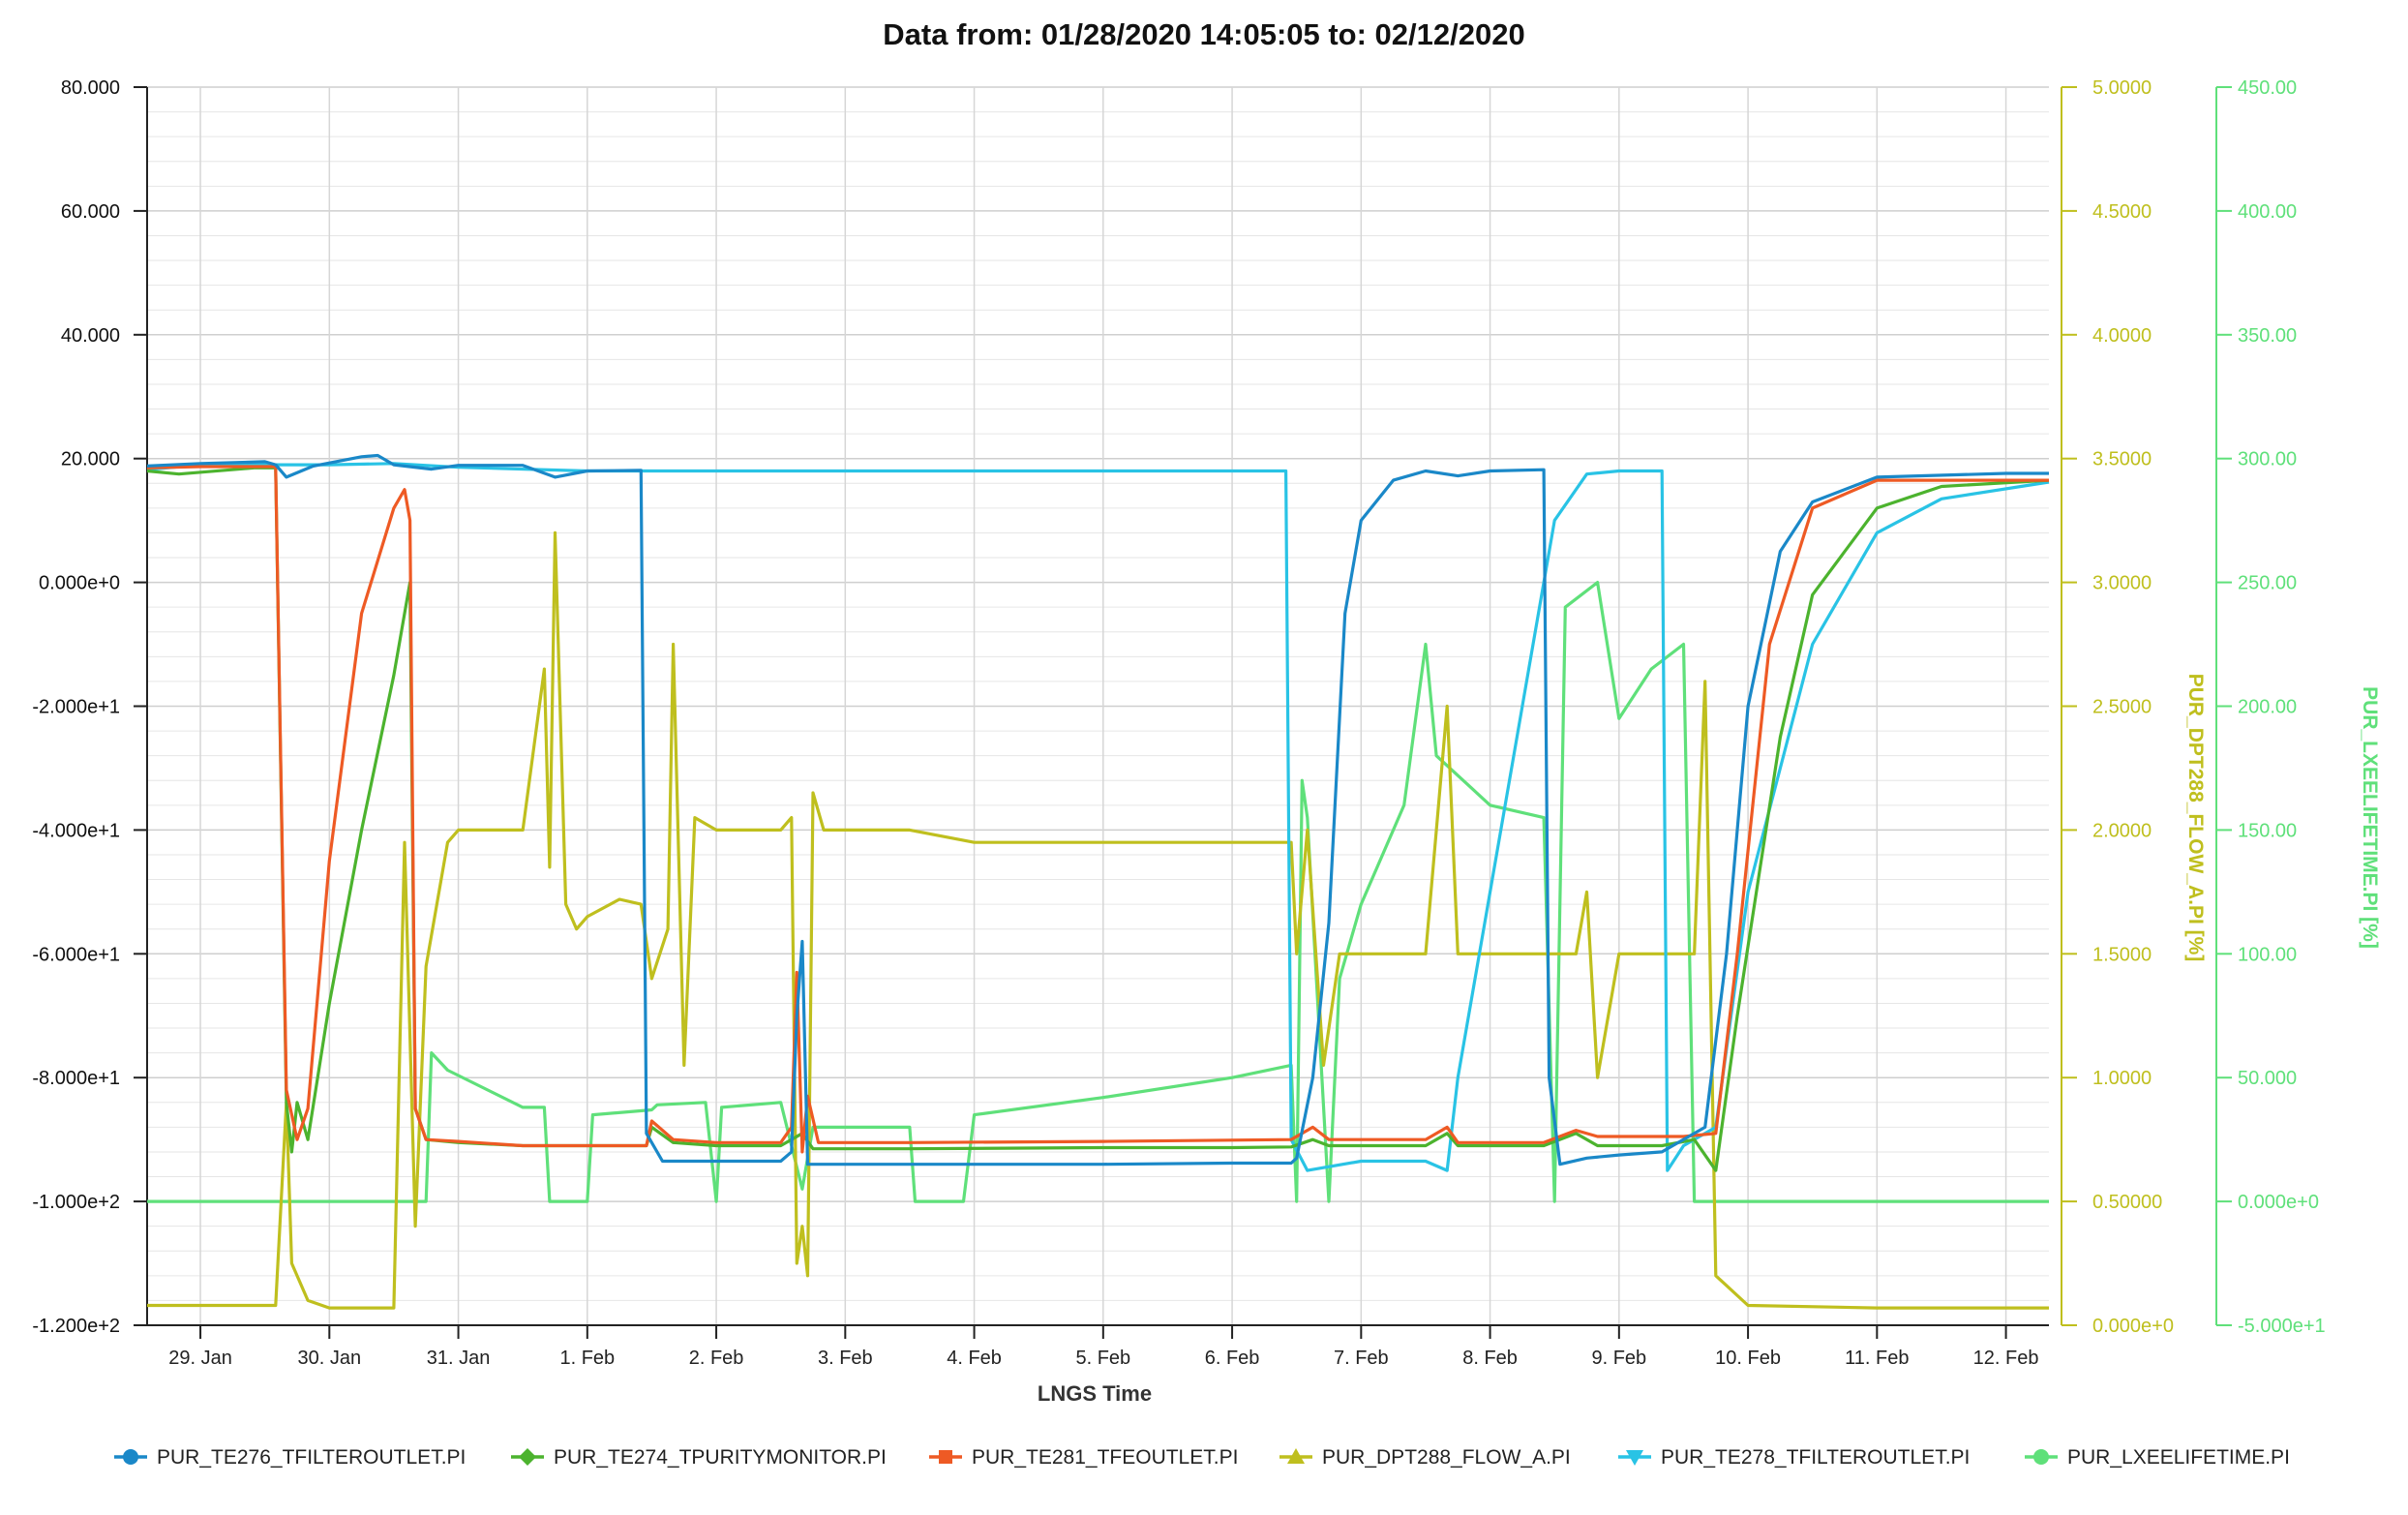  Describe the element at coordinates (716, 1358) in the screenshot. I see `x-tick-label: 2. Feb` at that location.